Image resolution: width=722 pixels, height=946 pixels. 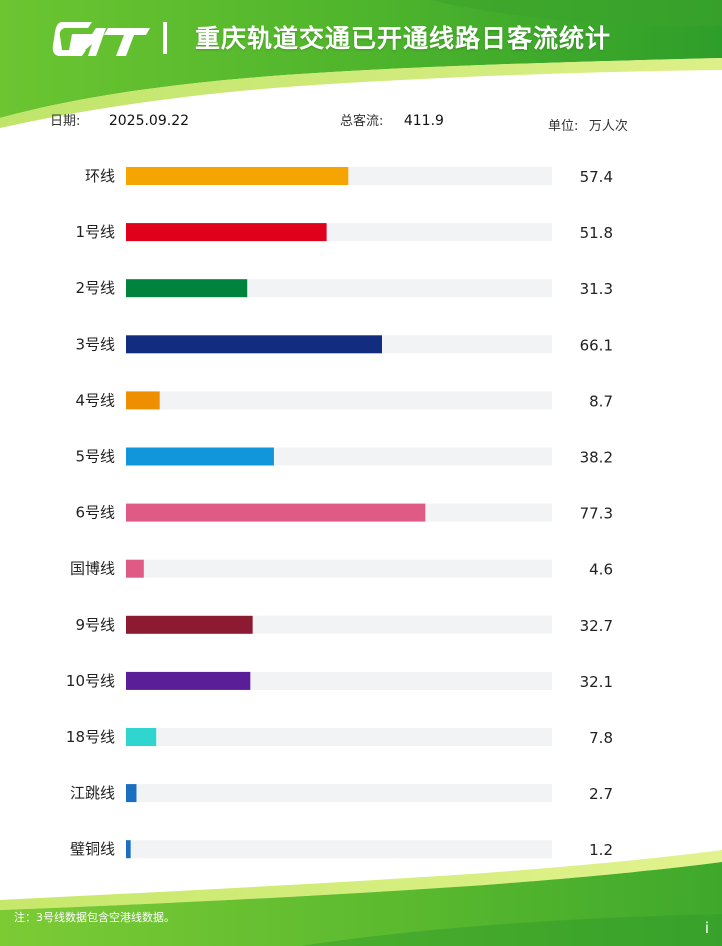 What do you see at coordinates (596, 514) in the screenshot?
I see `value-label: 77.3` at bounding box center [596, 514].